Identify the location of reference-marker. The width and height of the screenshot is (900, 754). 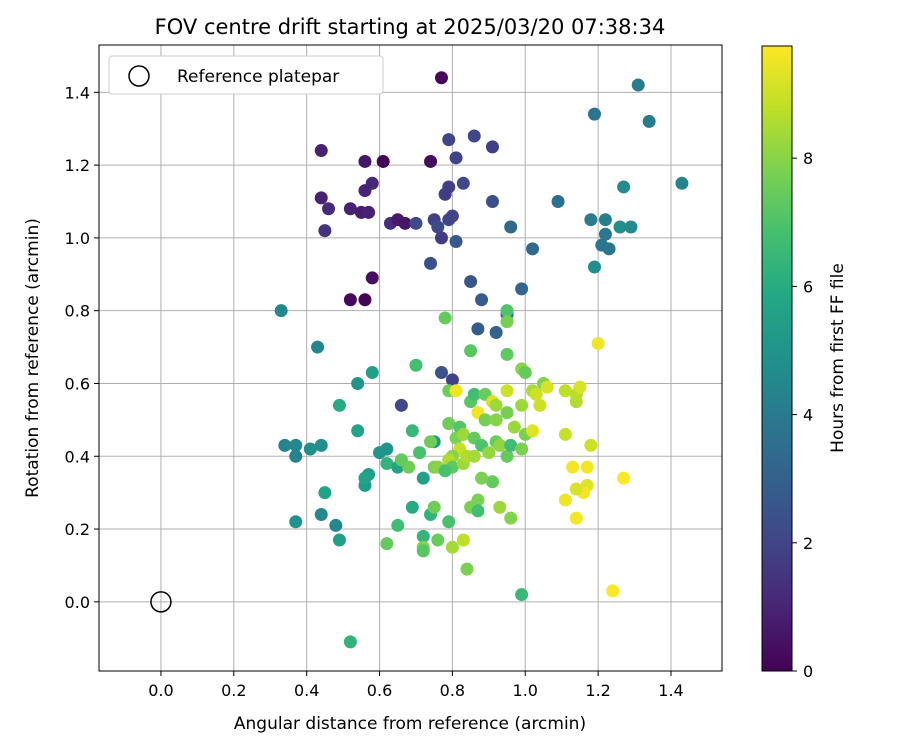
(161, 602).